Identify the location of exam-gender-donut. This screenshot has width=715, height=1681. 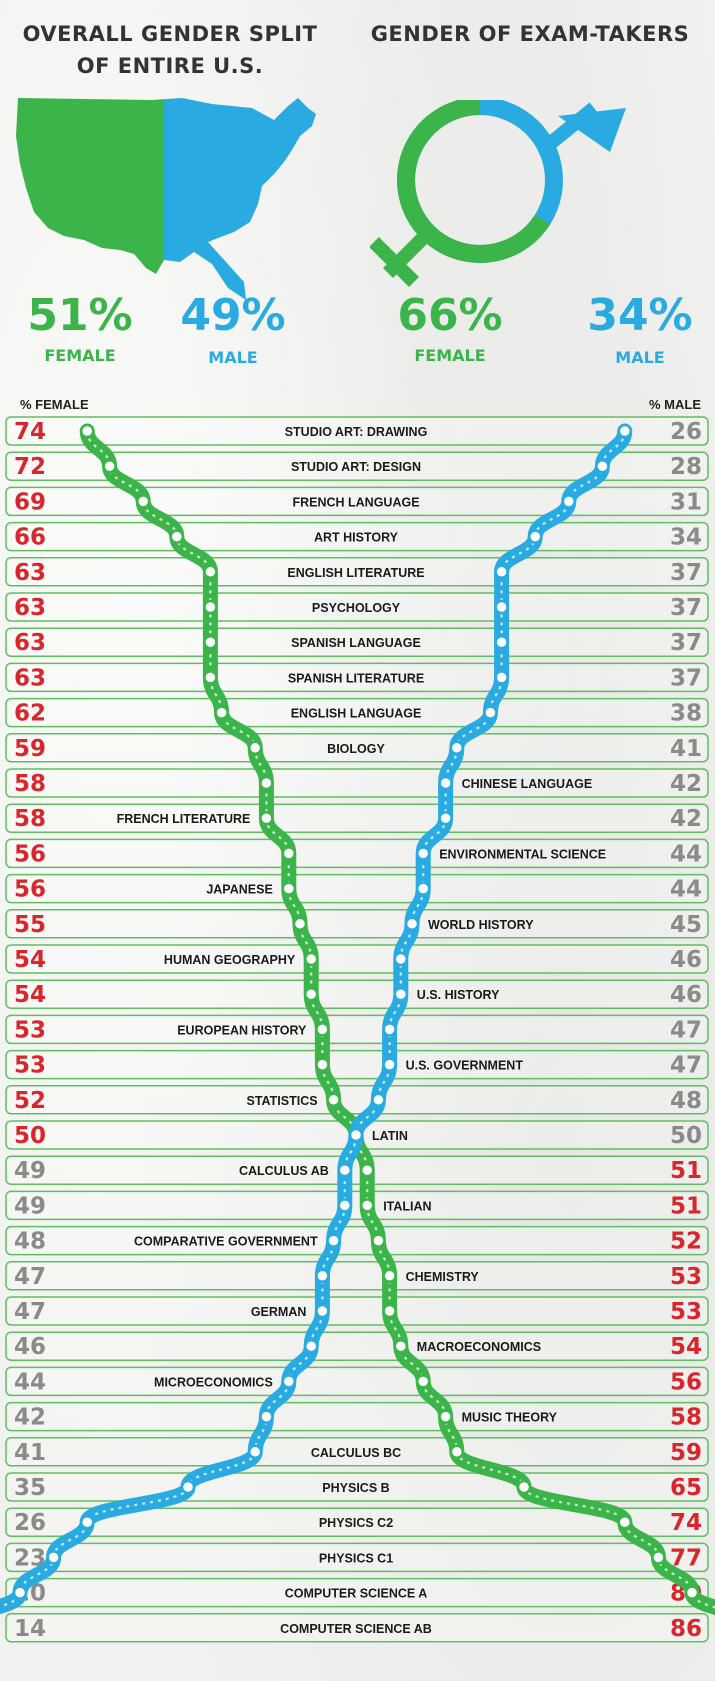
(480, 181).